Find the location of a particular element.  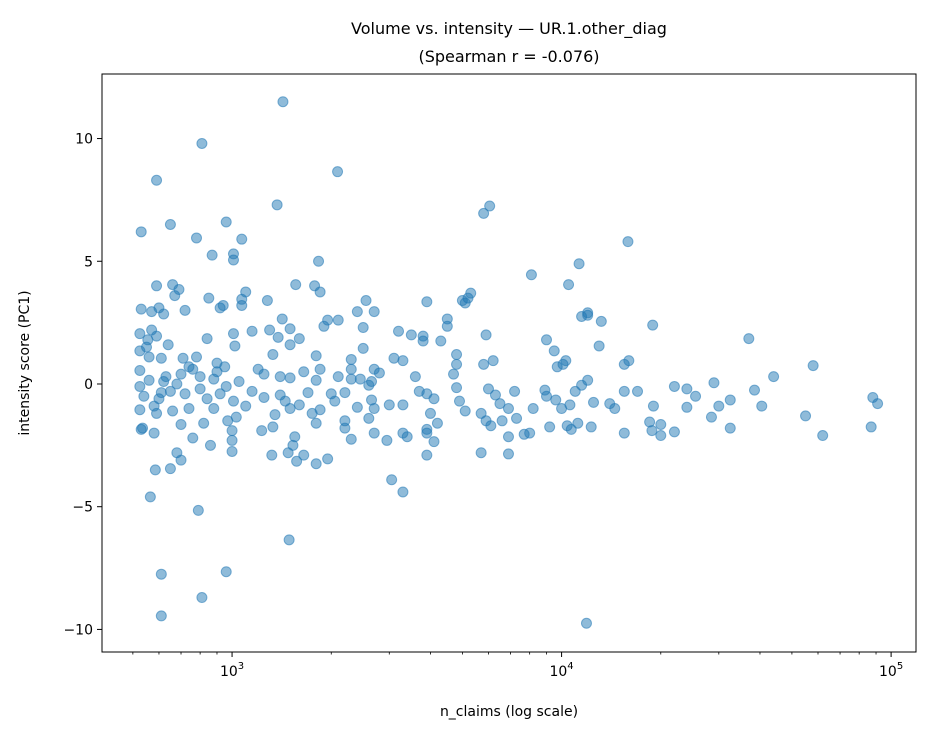

x-tick-label: 10⁴ is located at coordinates (561, 670).